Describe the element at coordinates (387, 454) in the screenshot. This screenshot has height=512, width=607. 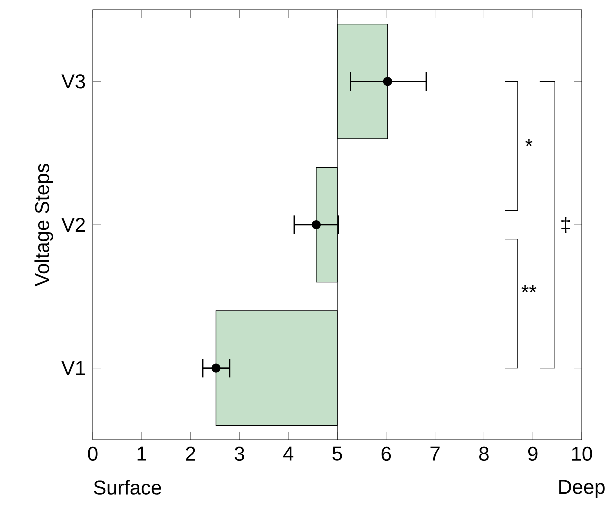
I see `x-tick-label: 6` at that location.